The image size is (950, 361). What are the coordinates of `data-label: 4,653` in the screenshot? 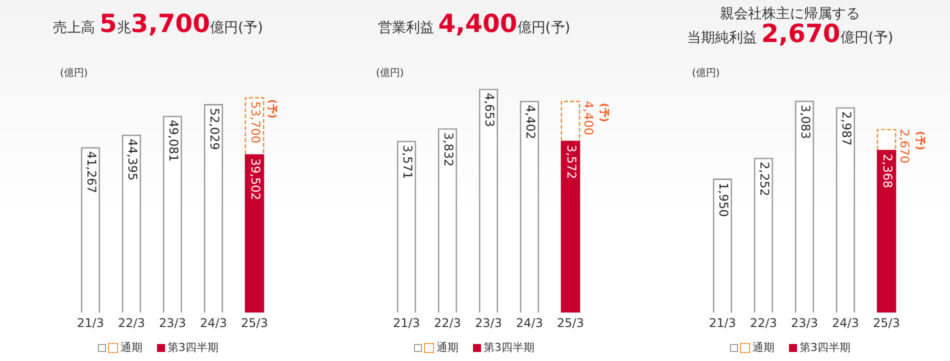 It's located at (489, 110).